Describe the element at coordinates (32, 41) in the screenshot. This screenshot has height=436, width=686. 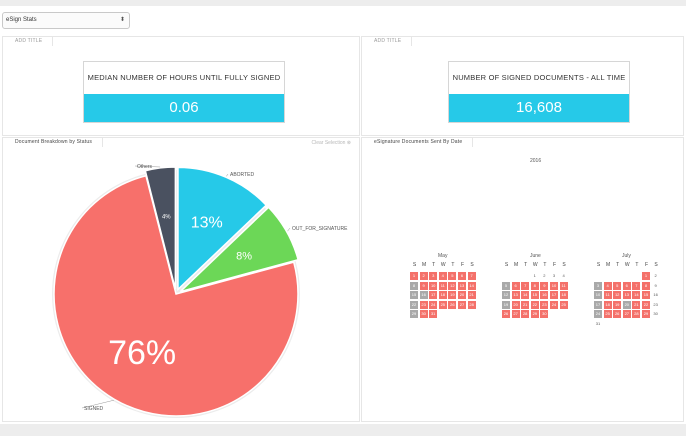
I see `panel-title-left: ADD TITLE` at that location.